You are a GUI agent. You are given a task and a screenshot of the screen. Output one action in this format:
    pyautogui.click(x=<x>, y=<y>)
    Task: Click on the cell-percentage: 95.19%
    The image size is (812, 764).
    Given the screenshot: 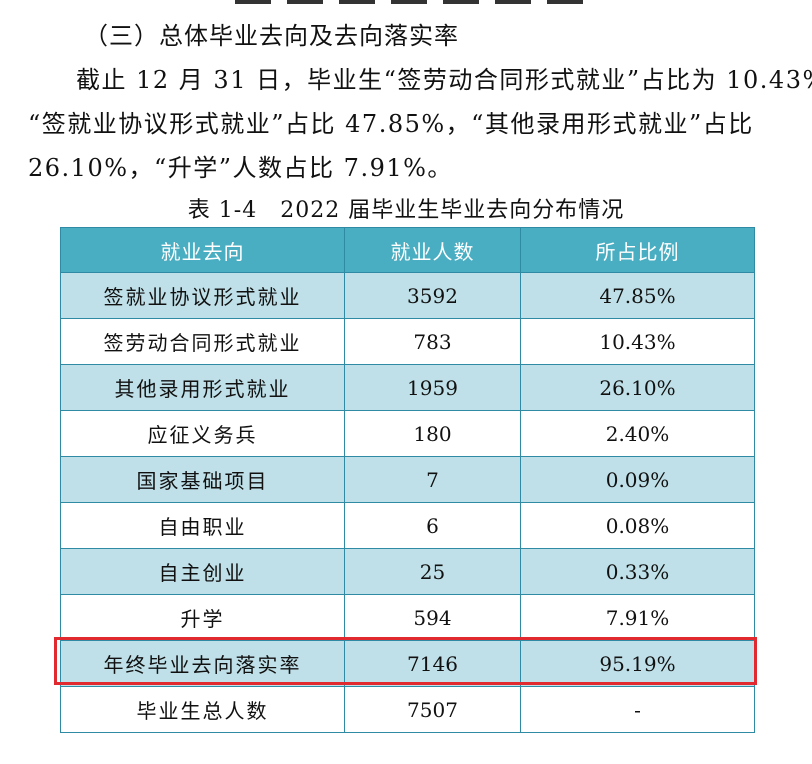 What is the action you would take?
    pyautogui.click(x=637, y=663)
    